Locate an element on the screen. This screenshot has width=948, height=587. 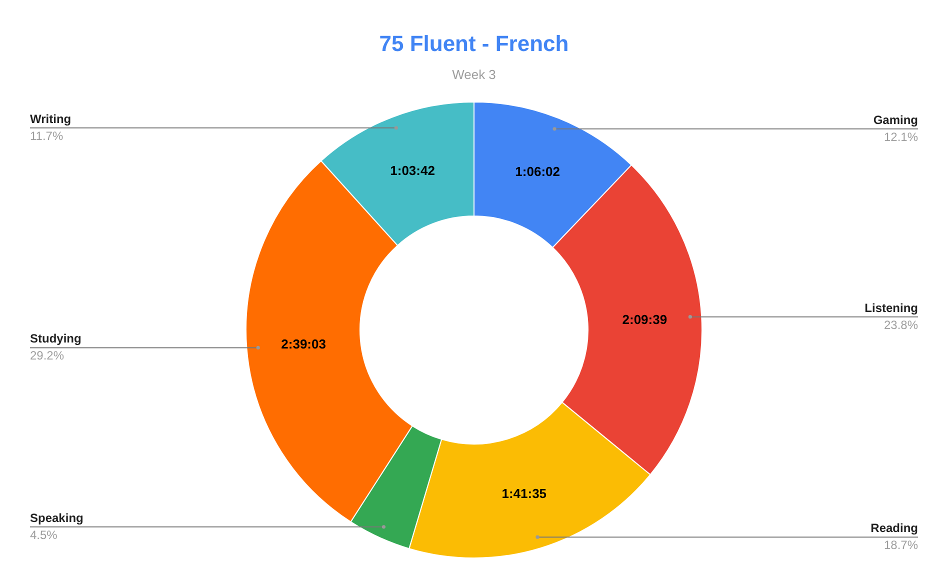
chart-title: 75 Fluent - French is located at coordinates (474, 43).